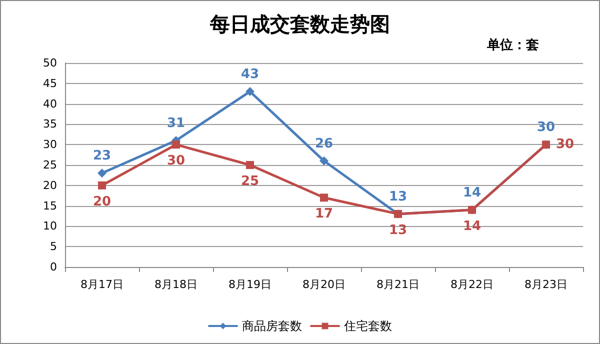 The image size is (600, 344). I want to click on legend-label: 商品房套数, so click(272, 326).